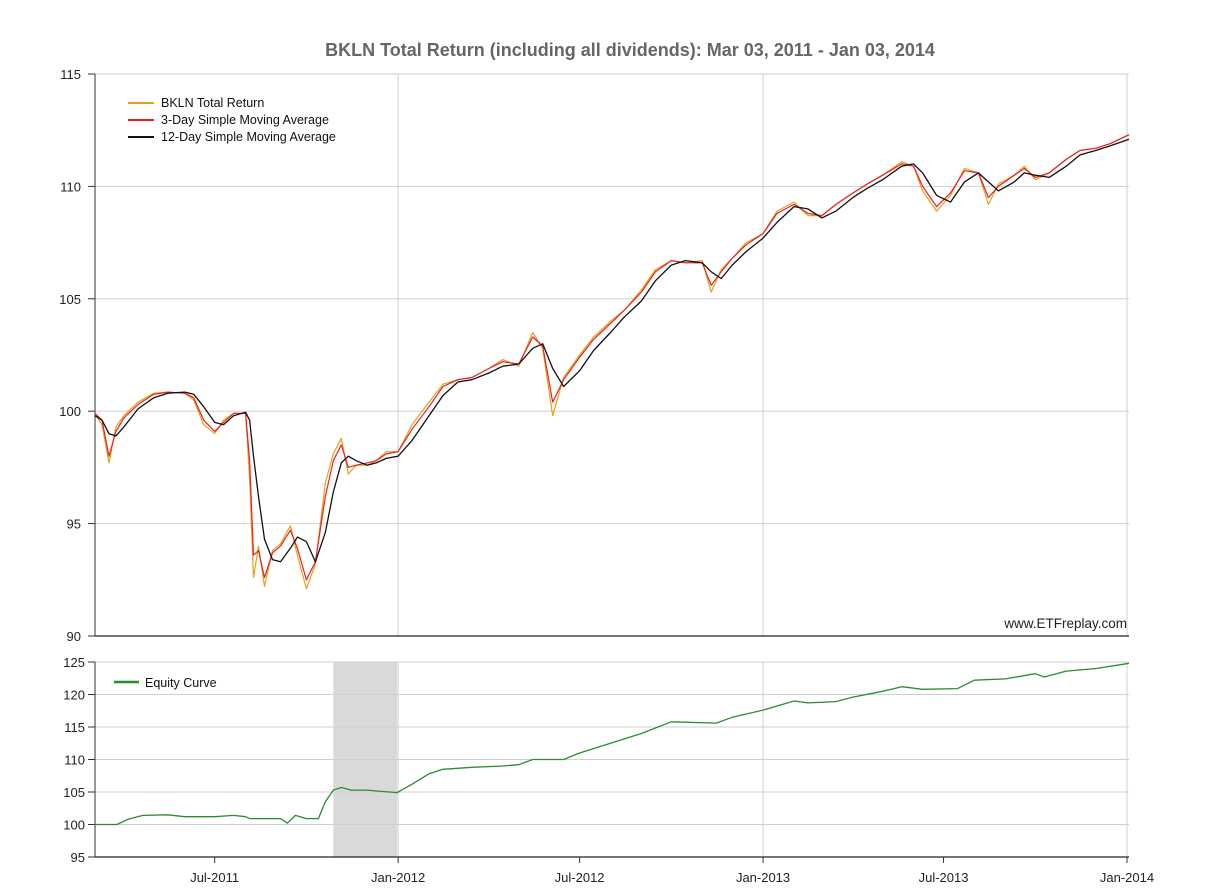  Describe the element at coordinates (70, 74) in the screenshot. I see `top-y-tick-label: 115` at that location.